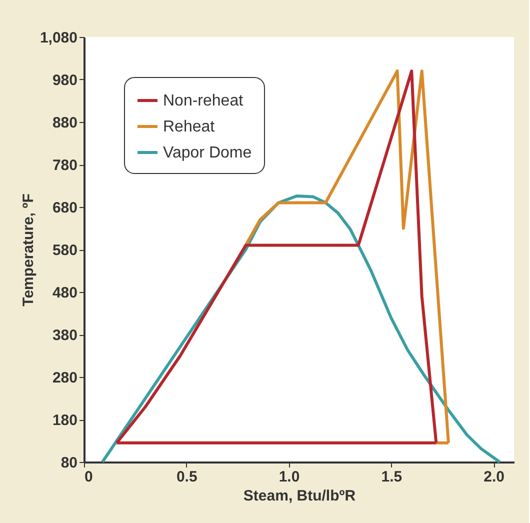  I want to click on x-tick-label: 1.5, so click(391, 477).